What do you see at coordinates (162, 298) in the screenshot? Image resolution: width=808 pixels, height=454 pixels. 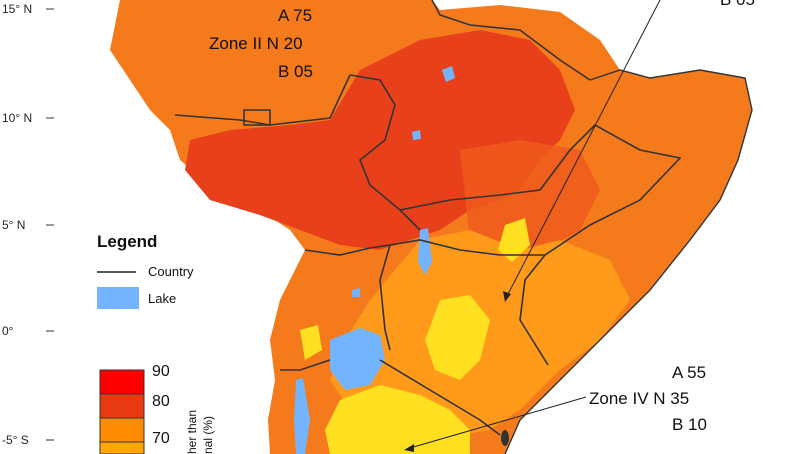 I see `legend-lake-label: Lake` at bounding box center [162, 298].